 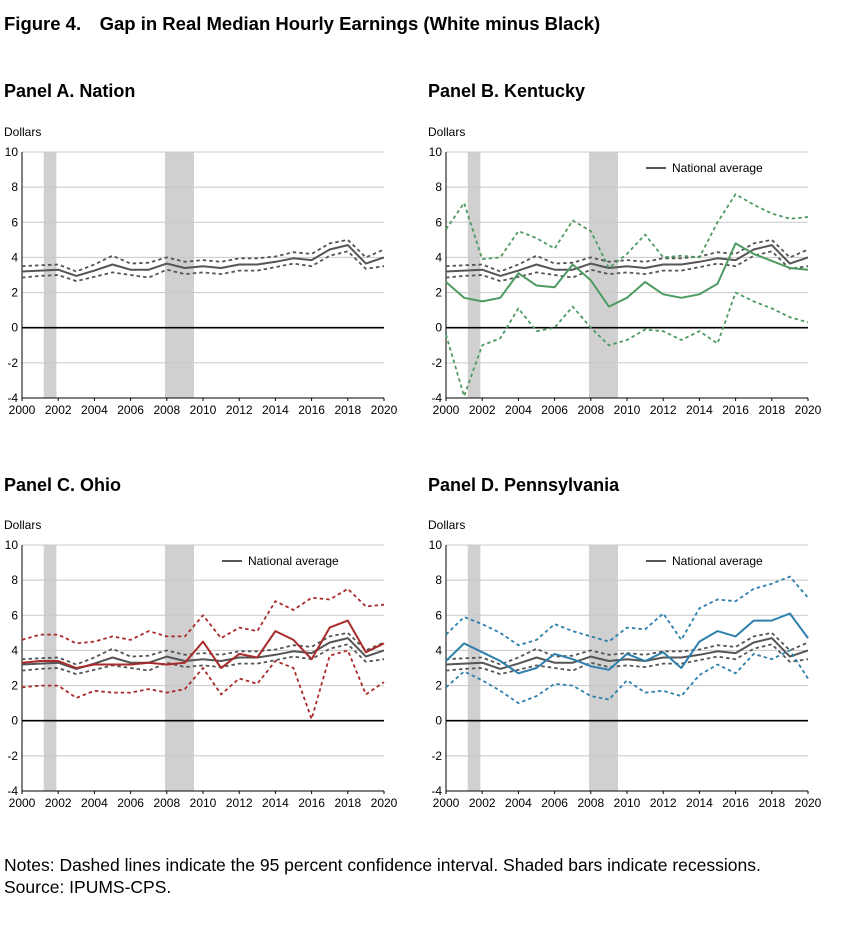 What do you see at coordinates (447, 132) in the screenshot?
I see `panel-b-ylabel: Dollars` at bounding box center [447, 132].